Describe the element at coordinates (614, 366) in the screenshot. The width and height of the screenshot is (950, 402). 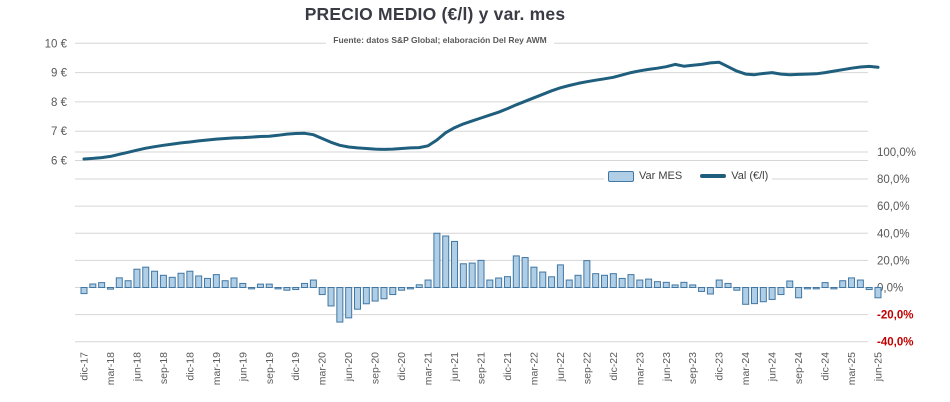
I see `svg-text: dic-22` at that location.